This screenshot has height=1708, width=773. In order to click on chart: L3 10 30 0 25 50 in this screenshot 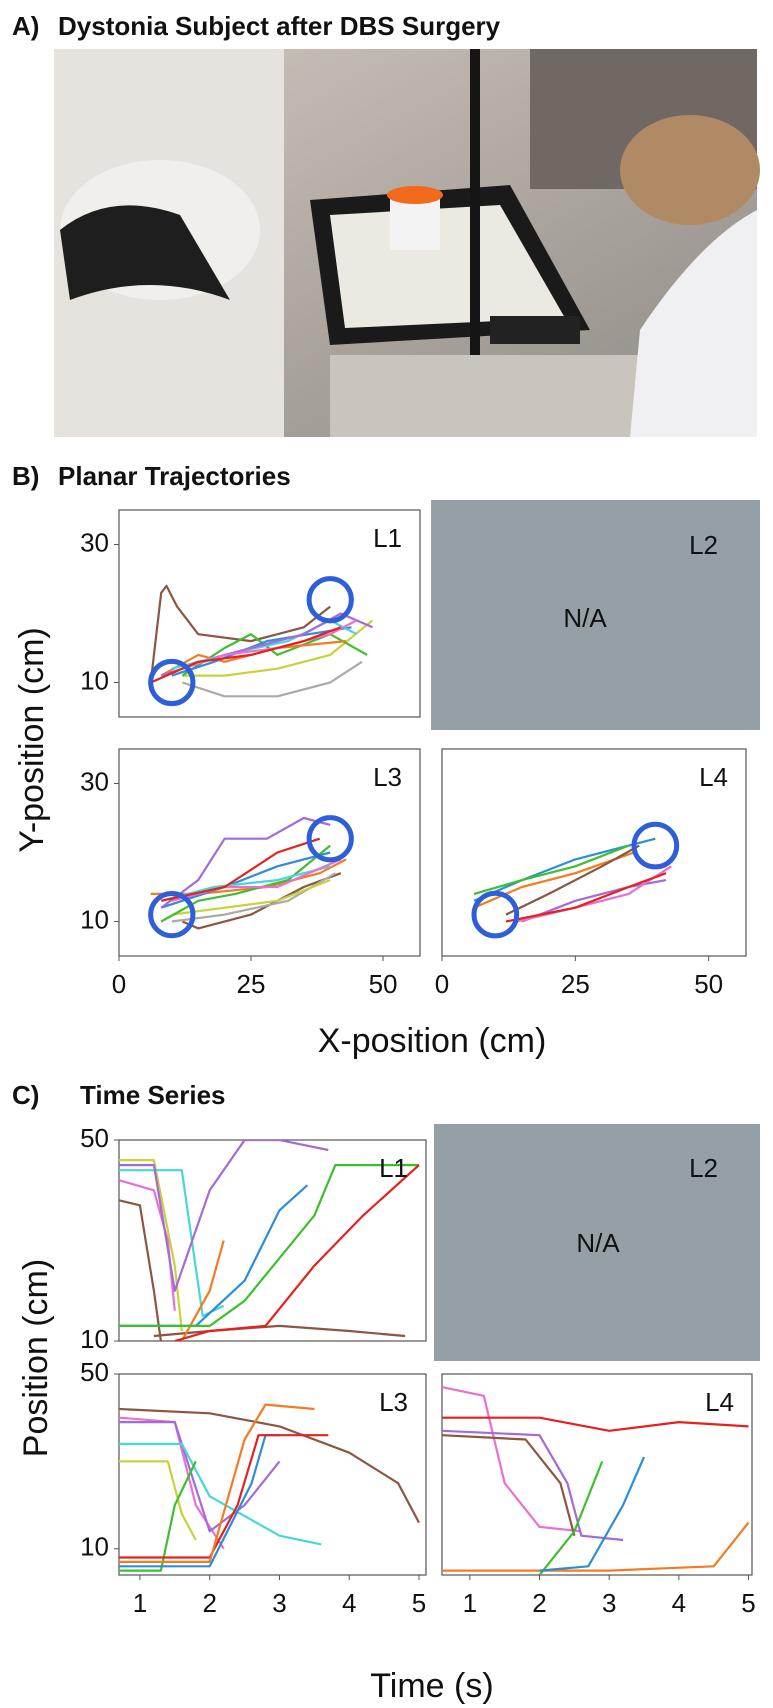, I will do `click(250, 873)`.